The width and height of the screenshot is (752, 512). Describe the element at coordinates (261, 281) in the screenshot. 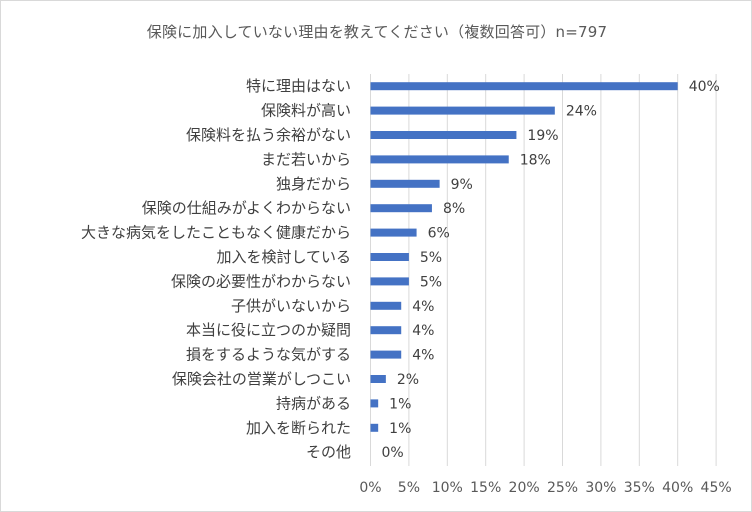

I see `category-label: 保険の必要性がわからない` at that location.